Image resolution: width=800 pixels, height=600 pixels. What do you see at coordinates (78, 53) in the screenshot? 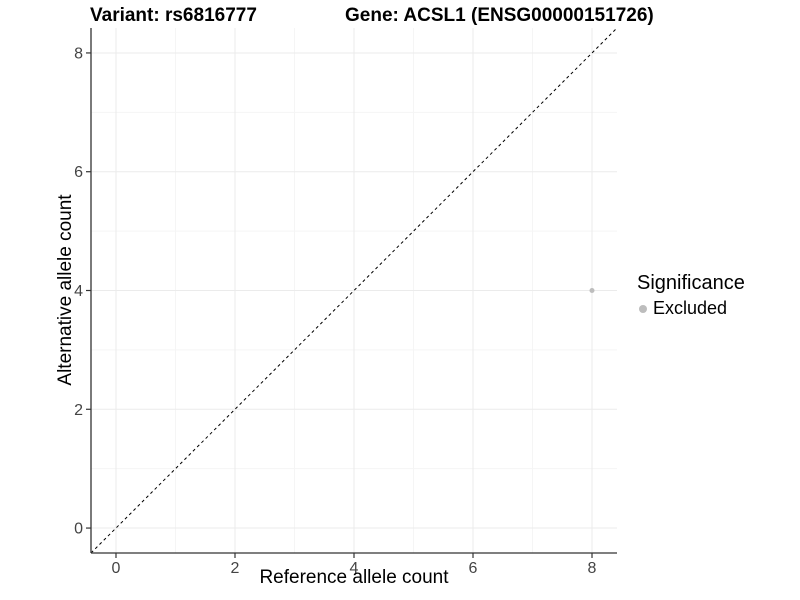
I see `y-tick-label: 8` at bounding box center [78, 53].